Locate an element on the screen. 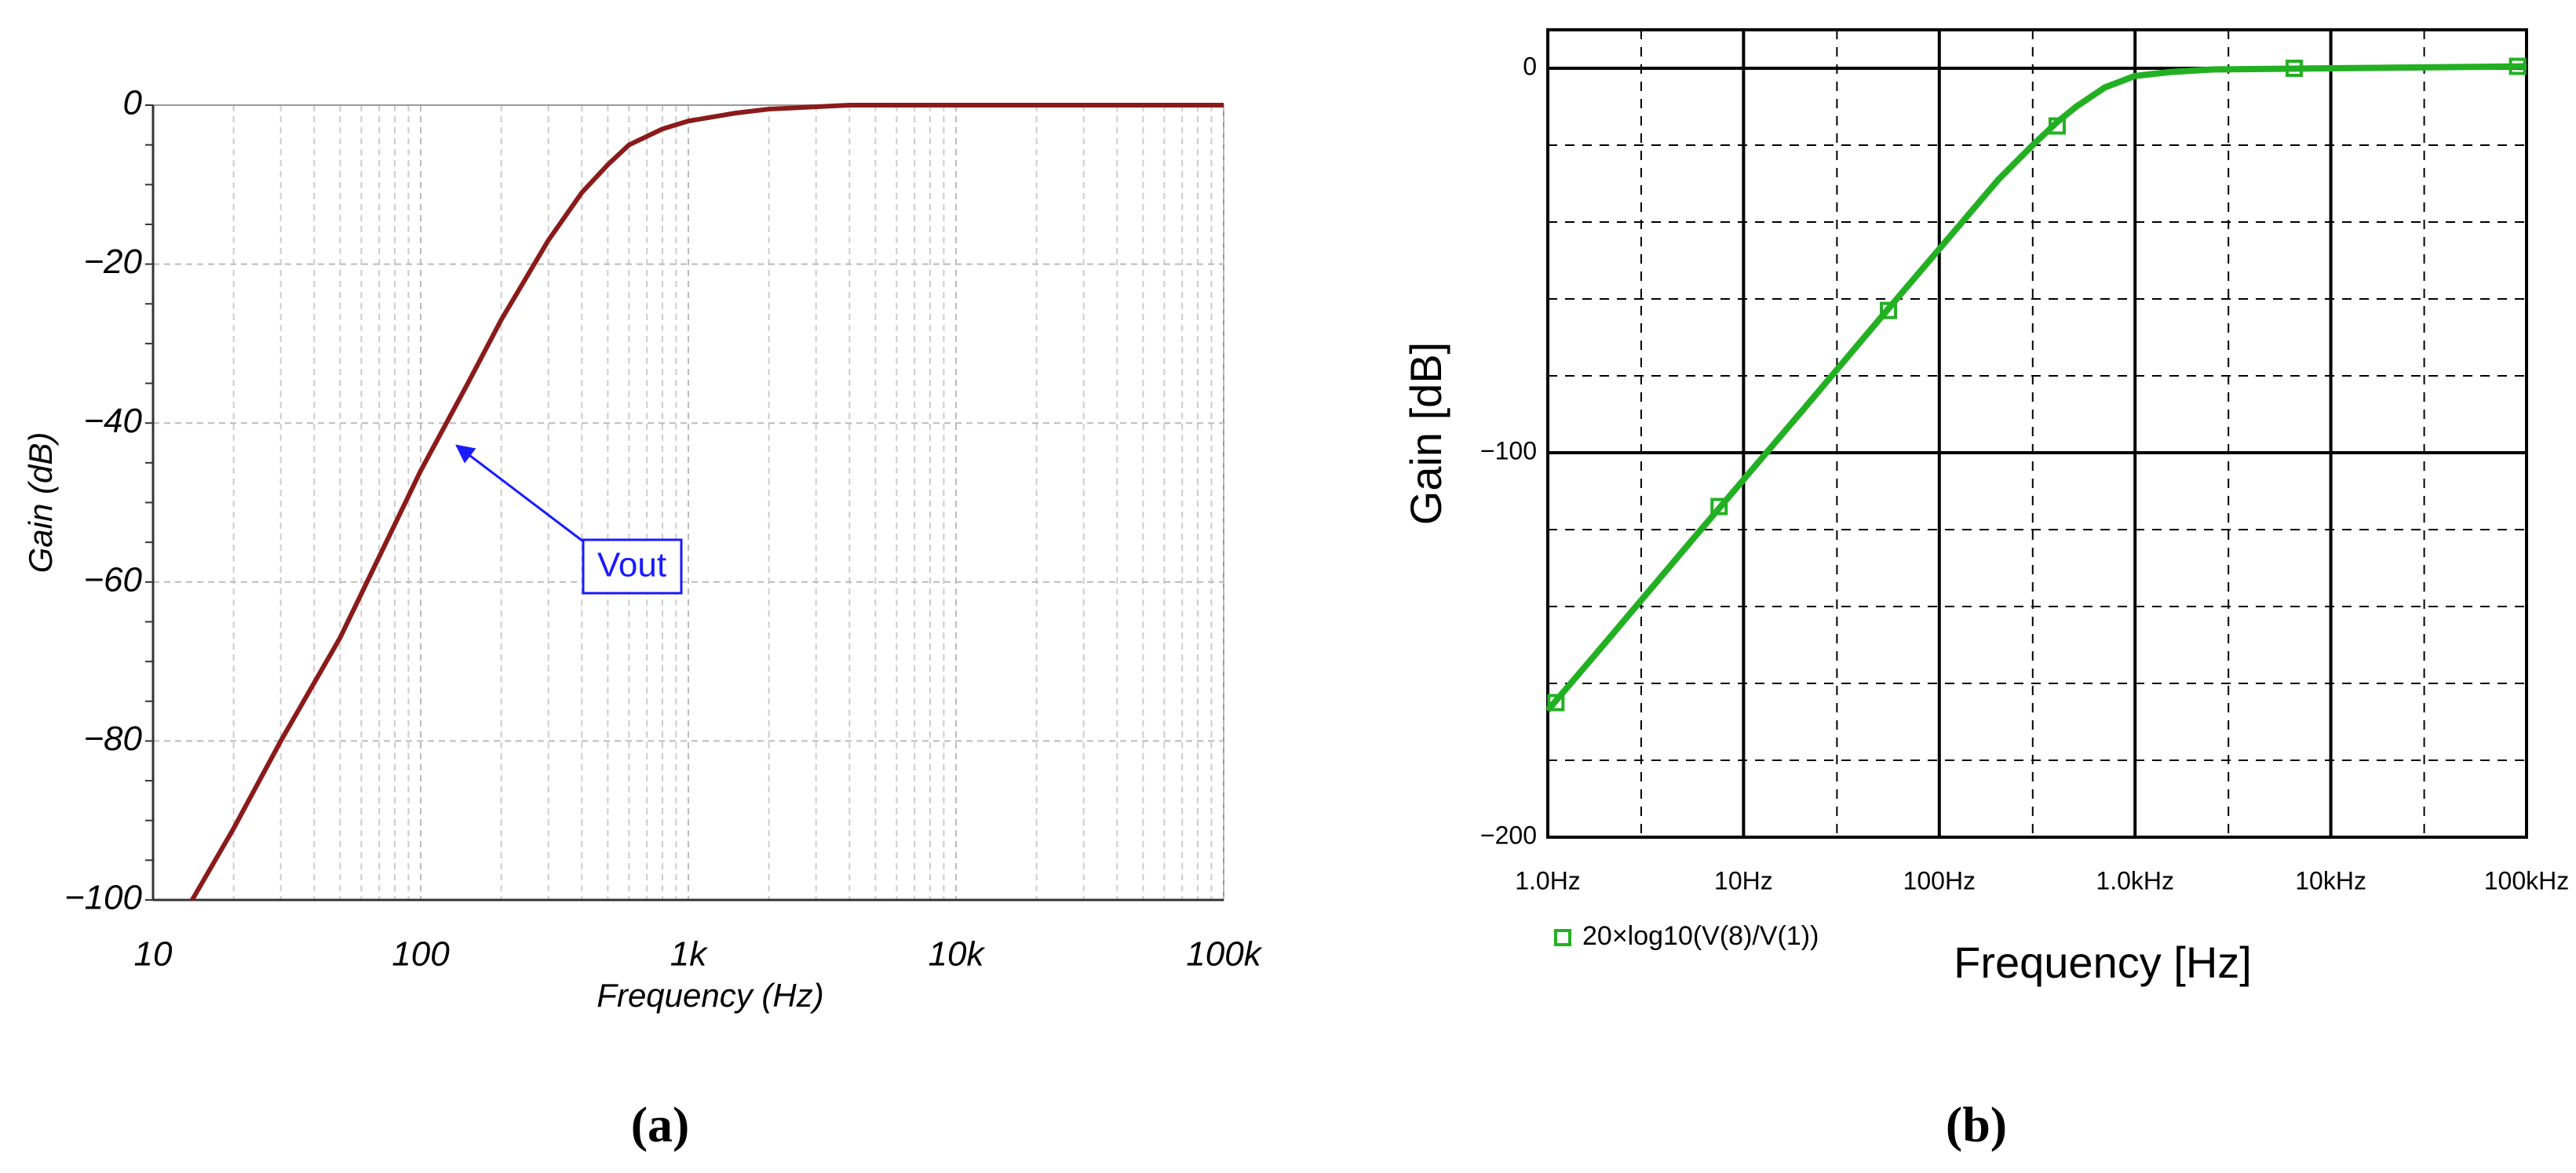 This screenshot has width=2576, height=1173. x-tick-label: 1.0Hz is located at coordinates (1548, 880).